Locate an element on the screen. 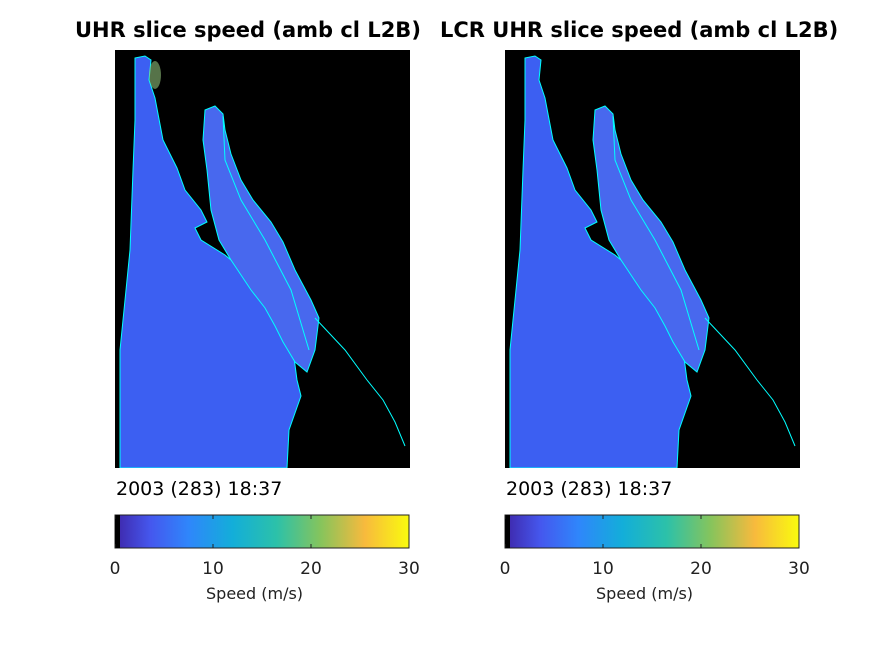 The image size is (884, 663). right-colorbar-label: Speed (m/s) is located at coordinates (645, 593).